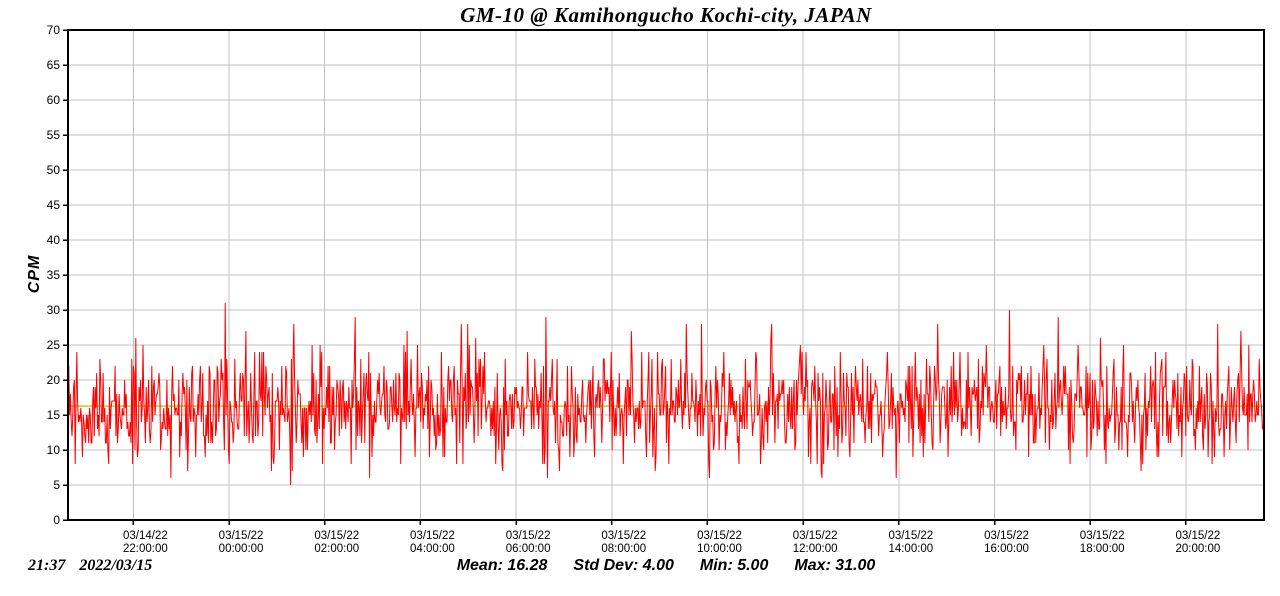 This screenshot has width=1280, height=596. What do you see at coordinates (1006, 549) in the screenshot?
I see `x-tick-label-time: 16:00:00` at bounding box center [1006, 549].